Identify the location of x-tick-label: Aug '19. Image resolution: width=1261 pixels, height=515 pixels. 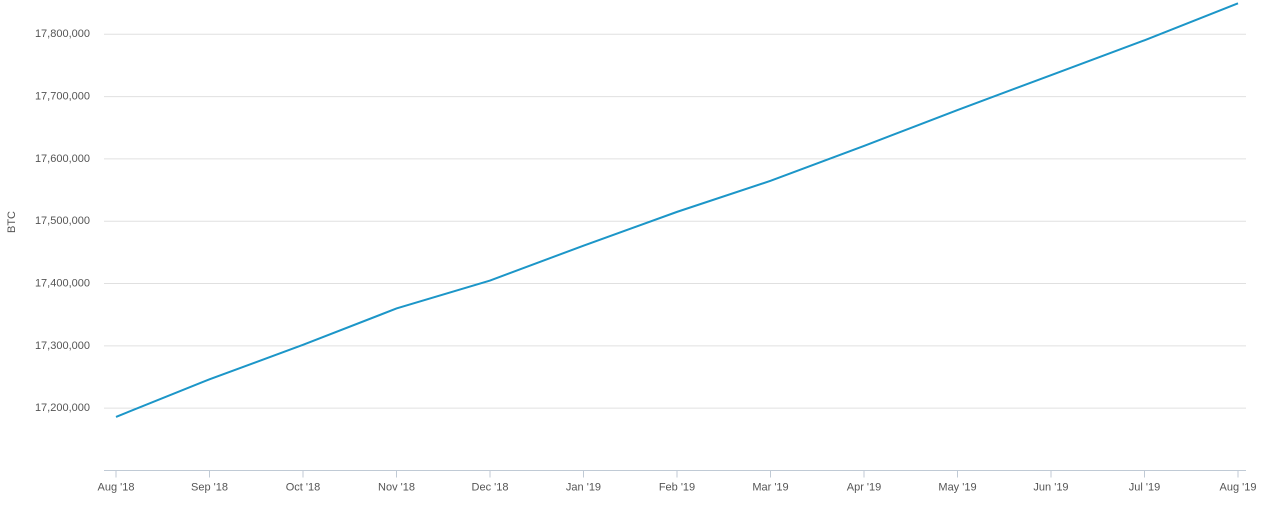
(1238, 487).